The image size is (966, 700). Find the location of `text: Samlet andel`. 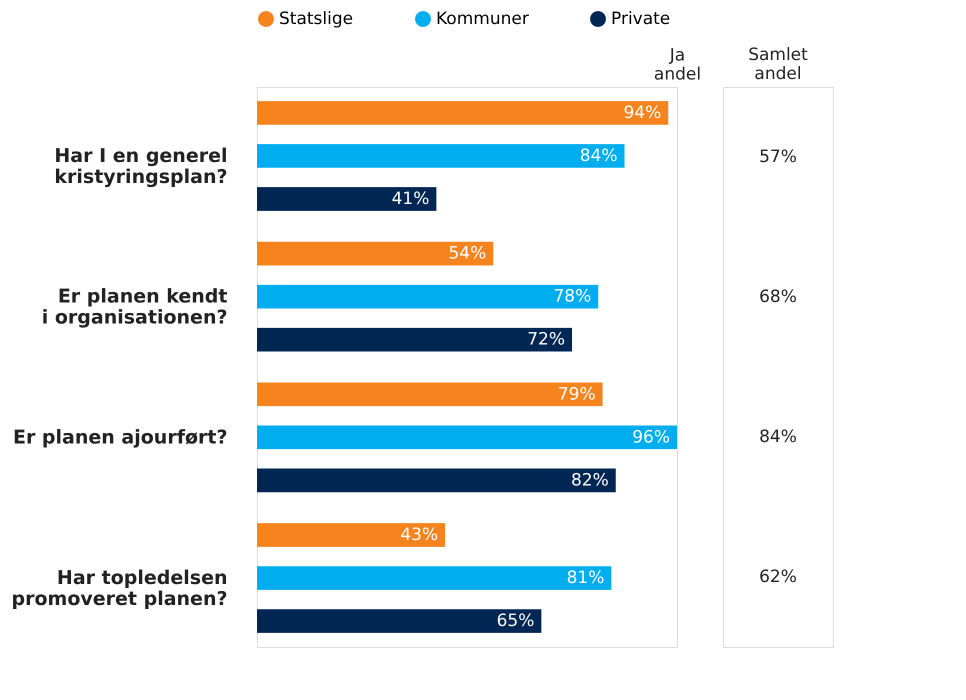

text: Samlet andel is located at coordinates (778, 64).